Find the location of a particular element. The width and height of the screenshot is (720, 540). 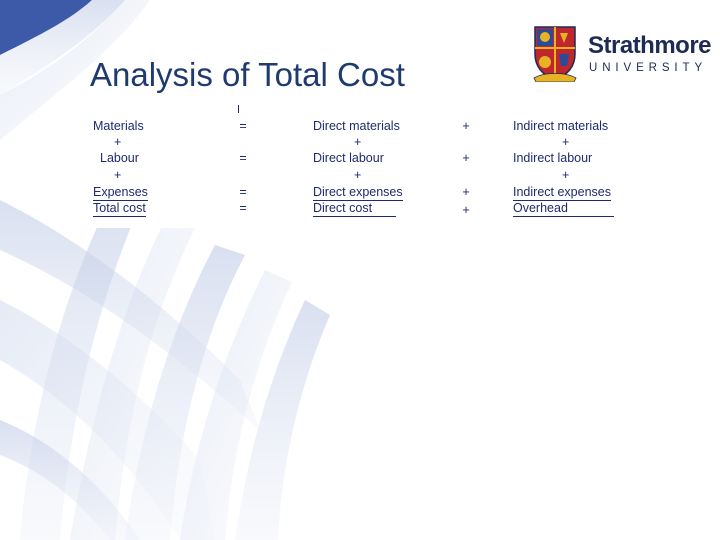

direct-expenses: Direct expenses is located at coordinates (358, 193).